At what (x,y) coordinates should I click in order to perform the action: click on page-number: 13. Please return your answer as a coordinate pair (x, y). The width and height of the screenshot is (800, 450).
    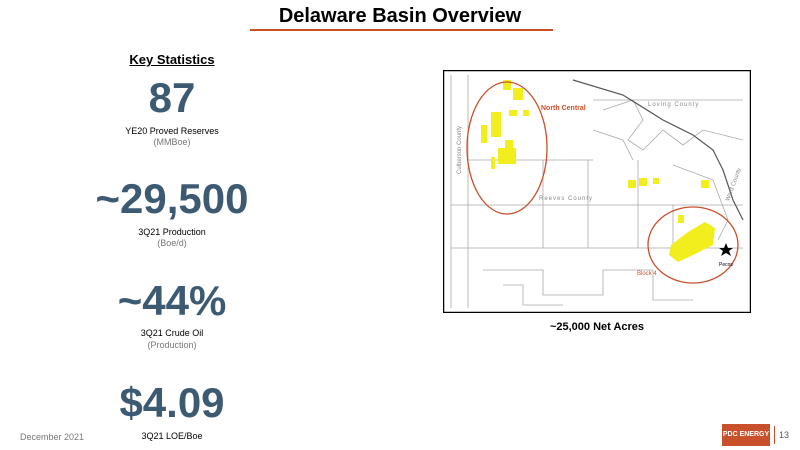
    Looking at the image, I should click on (784, 435).